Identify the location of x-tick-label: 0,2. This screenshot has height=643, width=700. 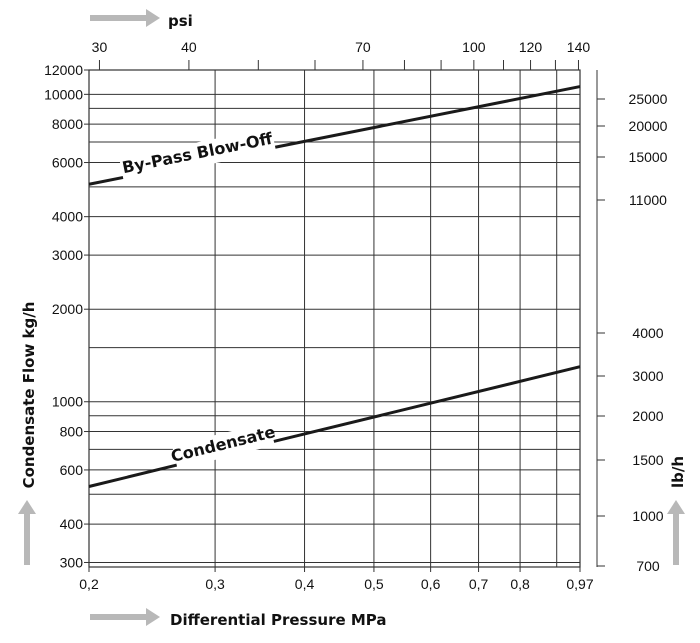
(89, 584).